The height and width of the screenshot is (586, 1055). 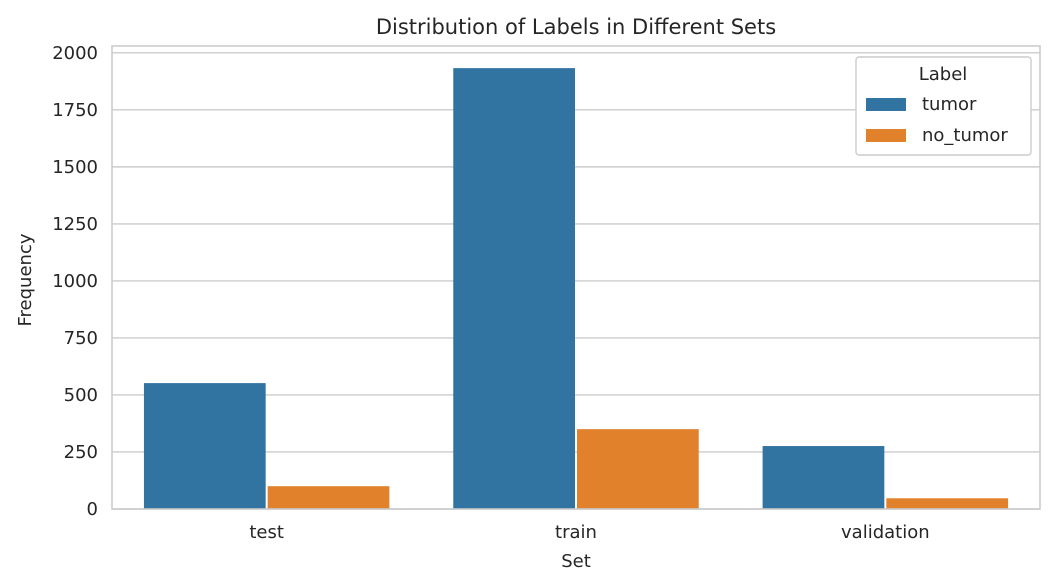 What do you see at coordinates (943, 74) in the screenshot?
I see `legend-title: Label` at bounding box center [943, 74].